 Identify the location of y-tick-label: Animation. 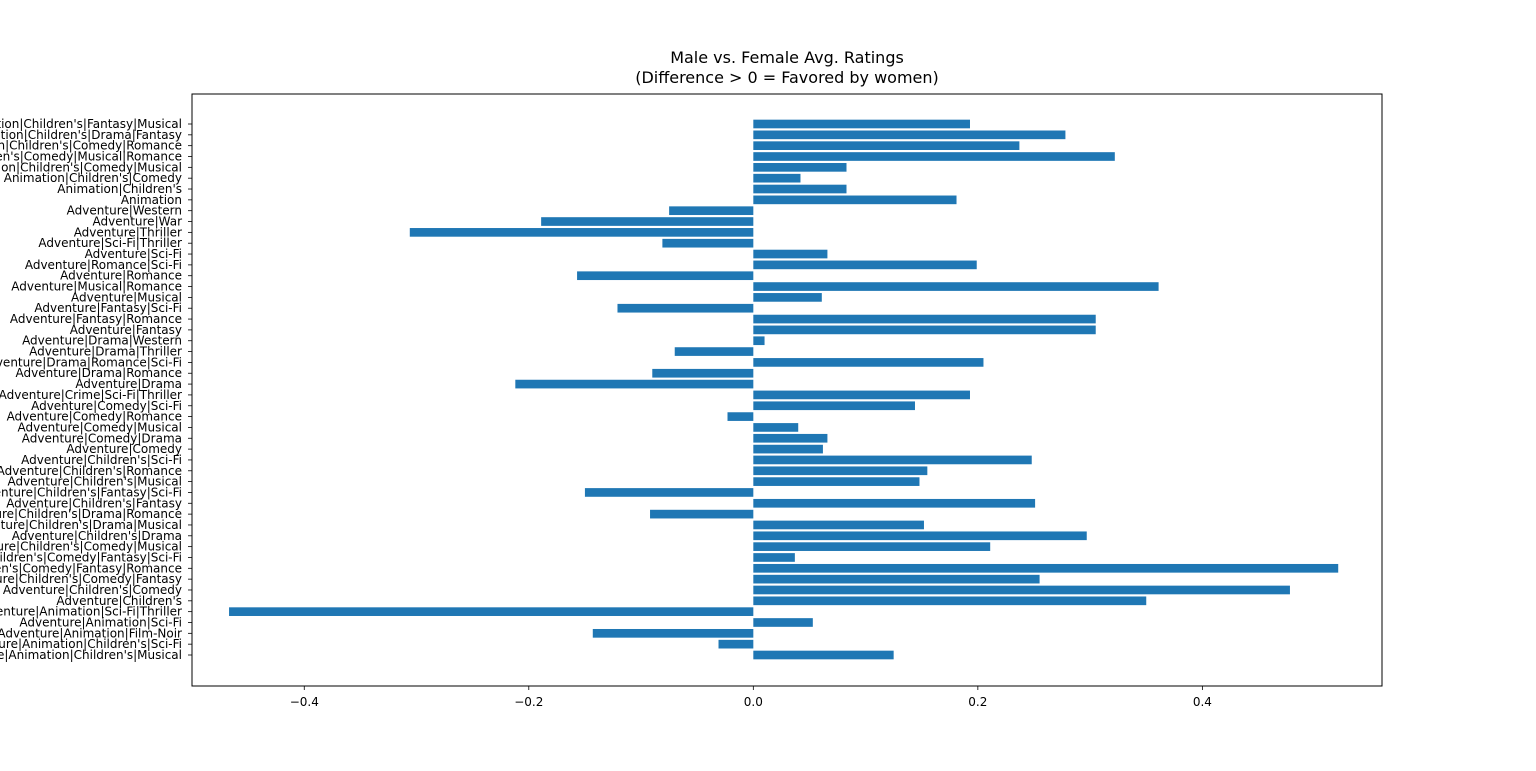
(151, 200).